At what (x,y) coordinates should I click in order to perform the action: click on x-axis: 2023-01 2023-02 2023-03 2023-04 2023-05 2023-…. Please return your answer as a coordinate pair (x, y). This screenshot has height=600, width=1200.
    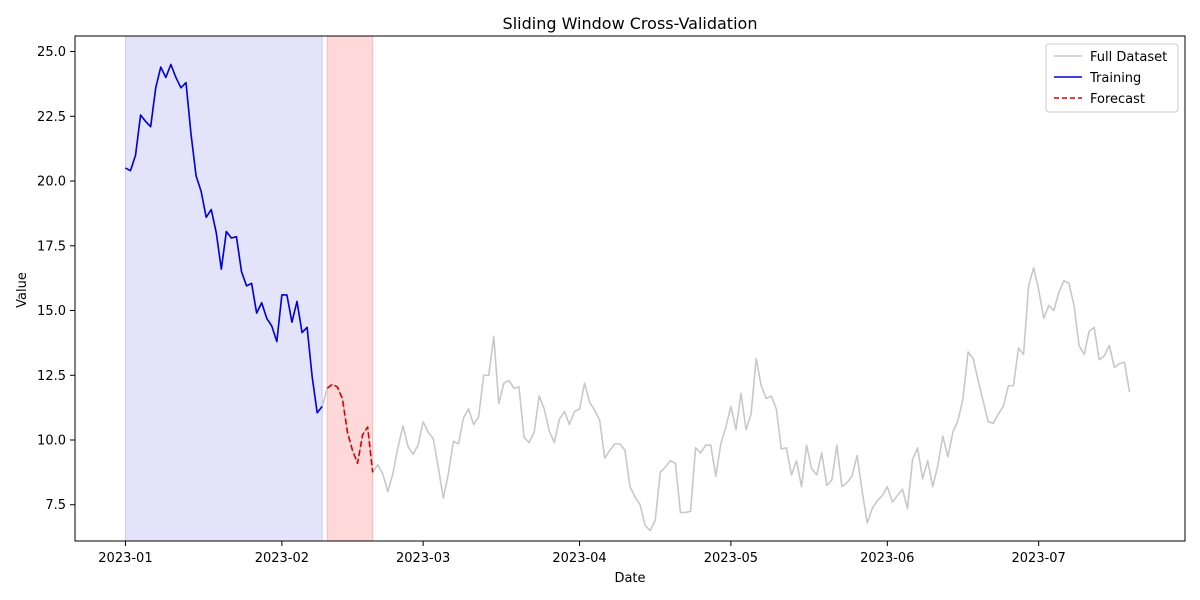
    Looking at the image, I should click on (582, 553).